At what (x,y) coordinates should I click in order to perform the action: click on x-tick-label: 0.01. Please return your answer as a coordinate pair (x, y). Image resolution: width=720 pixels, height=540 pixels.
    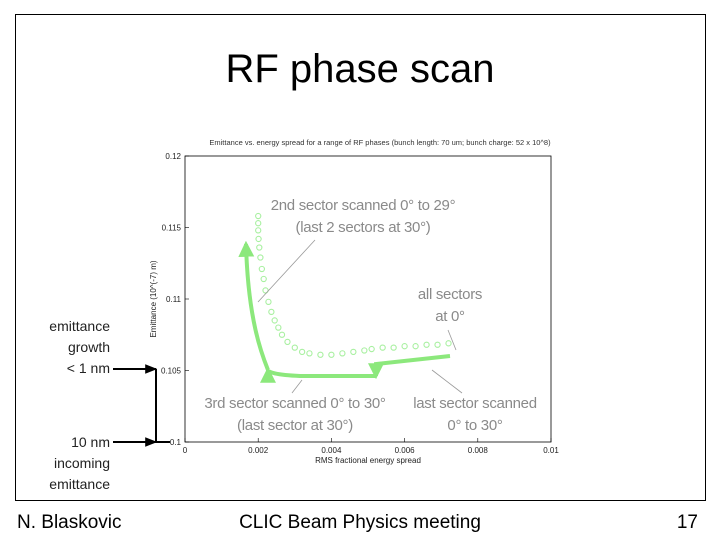
    Looking at the image, I should click on (551, 450).